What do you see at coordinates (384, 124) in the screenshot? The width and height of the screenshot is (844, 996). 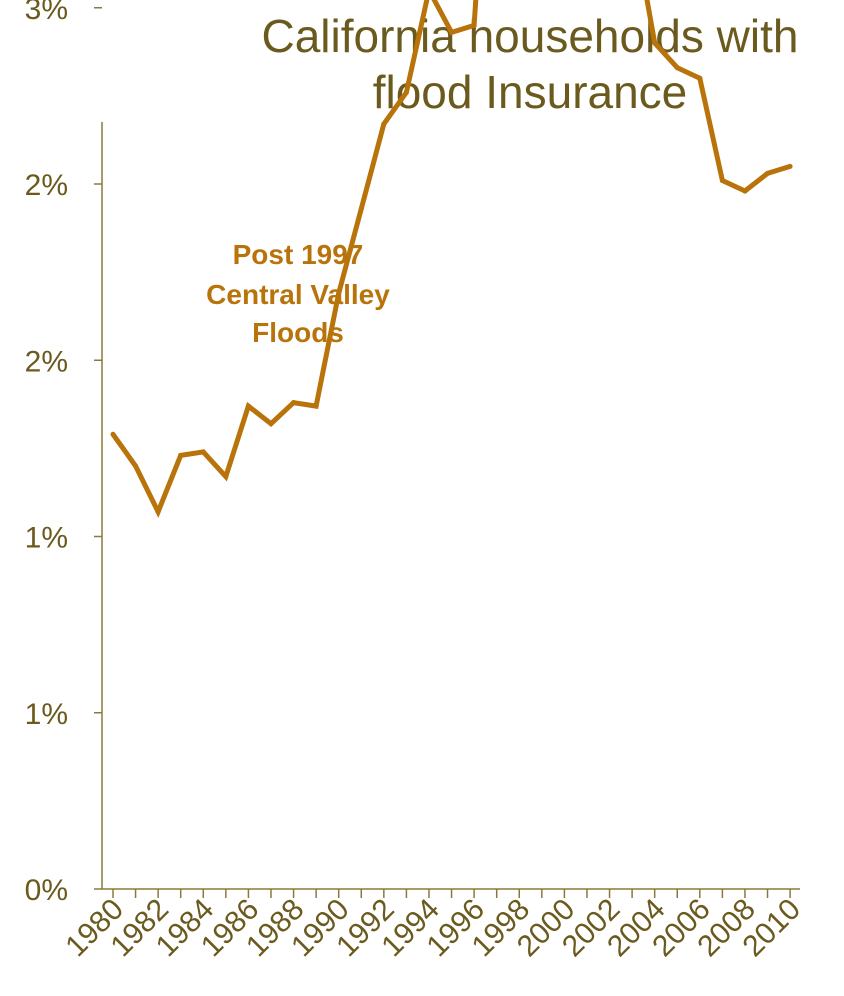 I see `data-point-1992` at bounding box center [384, 124].